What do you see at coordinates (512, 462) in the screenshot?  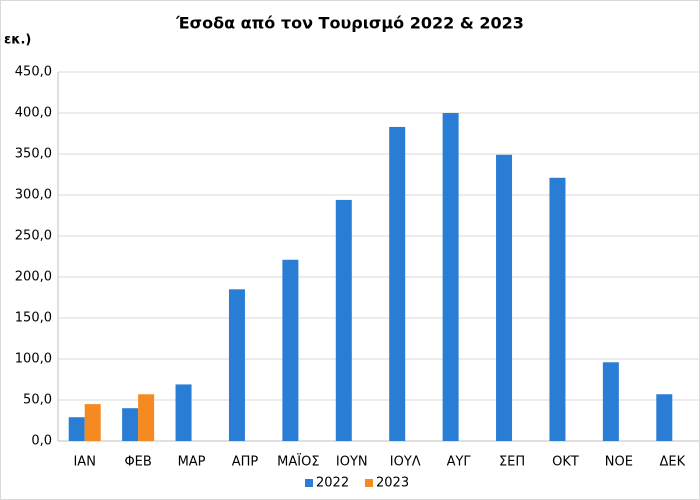 I see `x-tick-label: ΣΕΠ` at bounding box center [512, 462].